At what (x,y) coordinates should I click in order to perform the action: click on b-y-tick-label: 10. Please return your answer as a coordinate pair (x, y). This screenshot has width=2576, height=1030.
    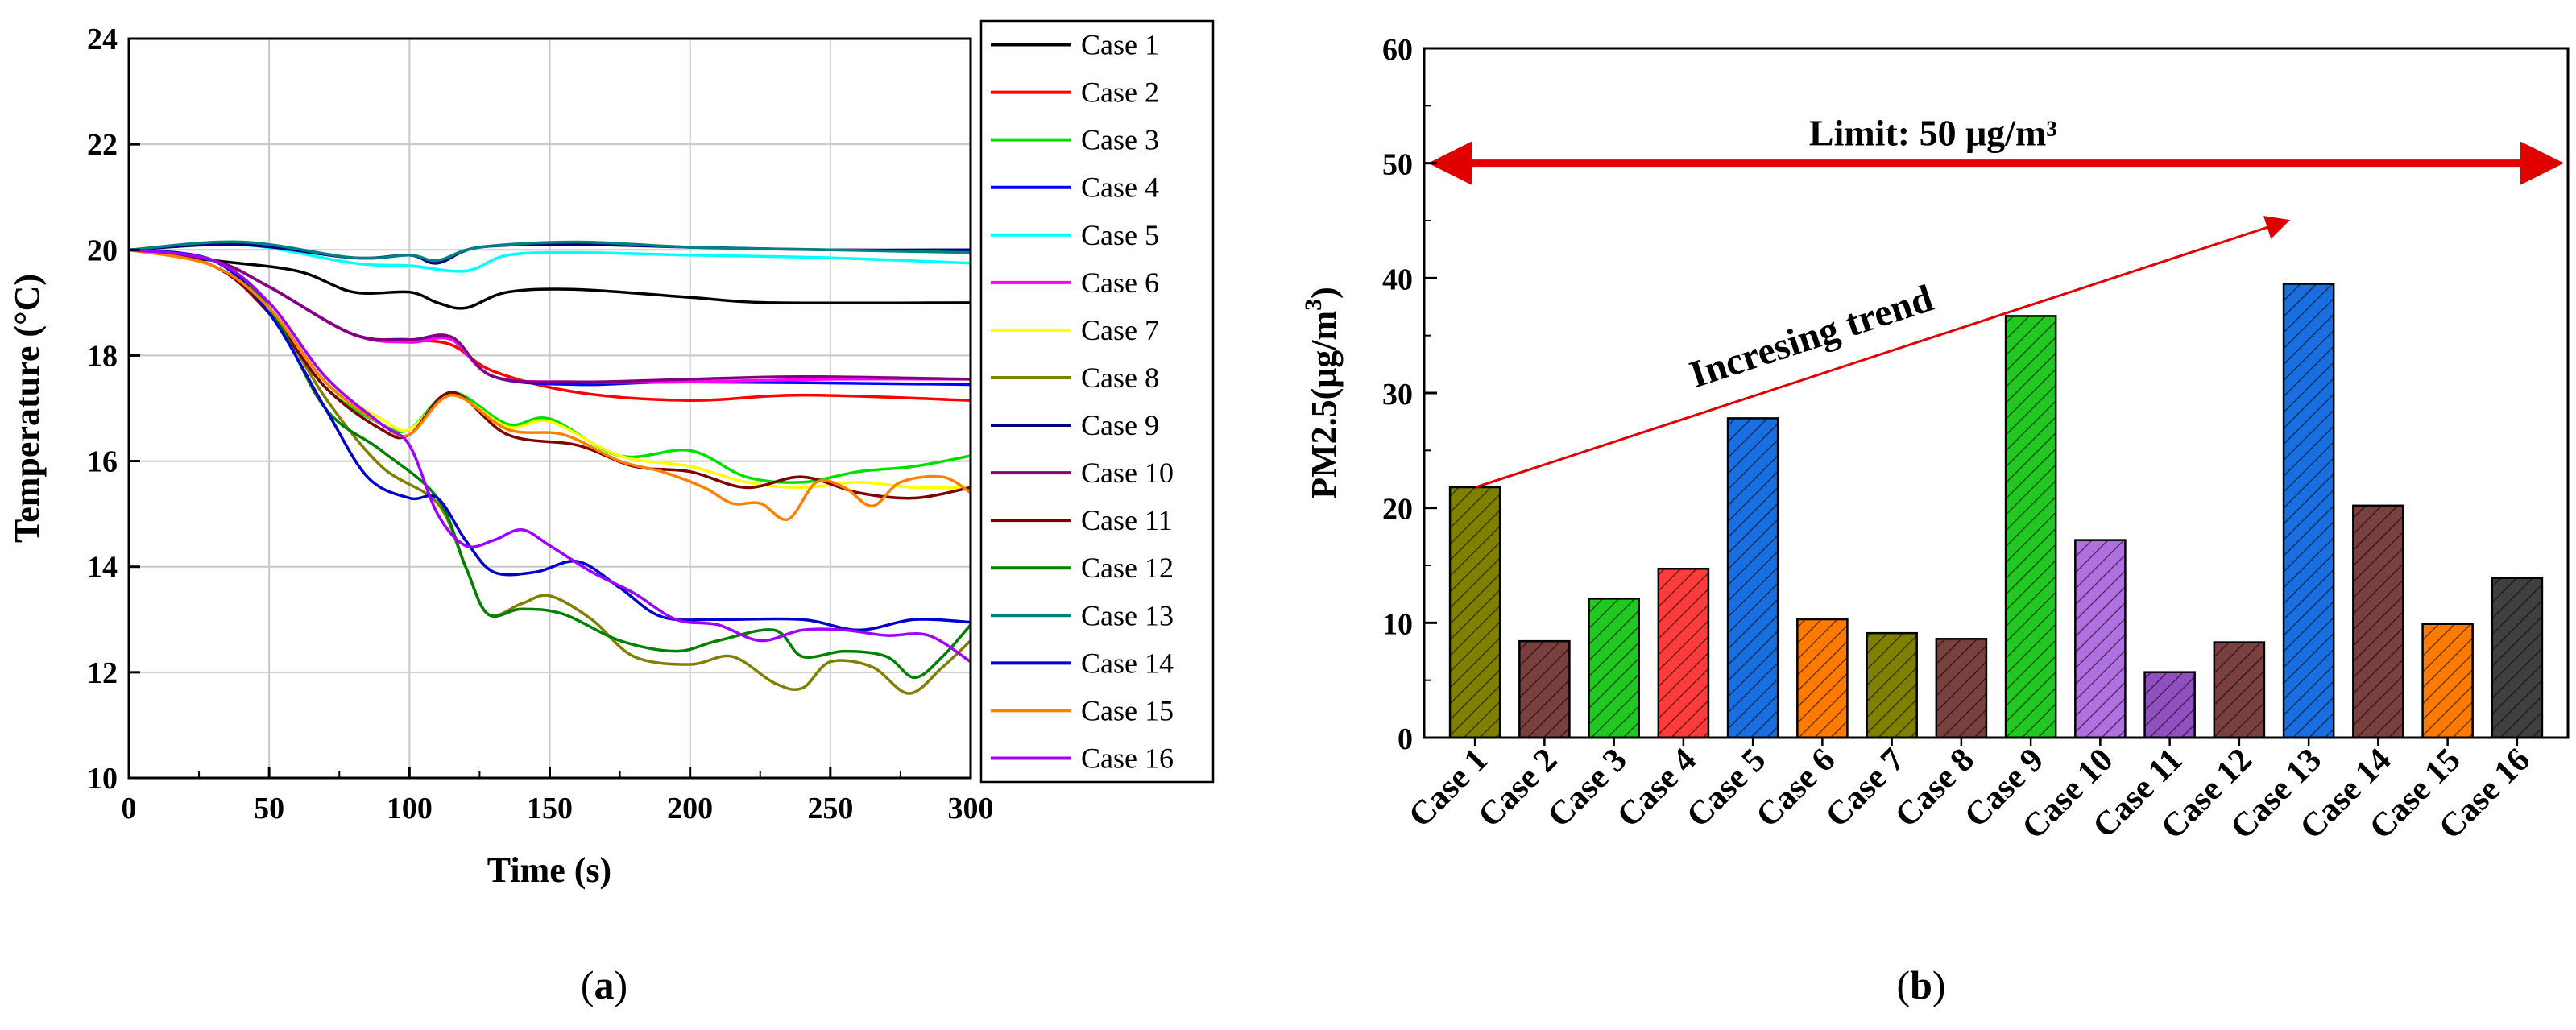
    Looking at the image, I should click on (1397, 624).